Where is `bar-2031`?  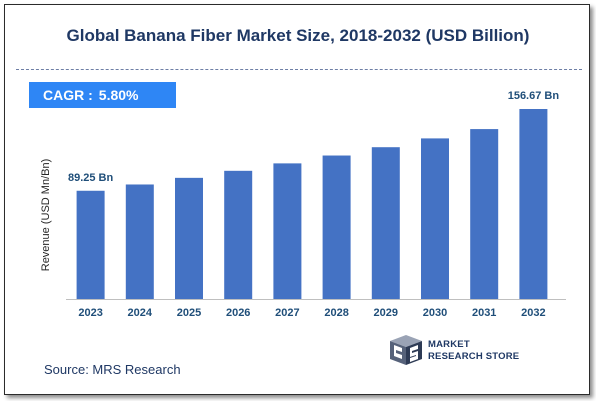 bar-2031 is located at coordinates (484, 214).